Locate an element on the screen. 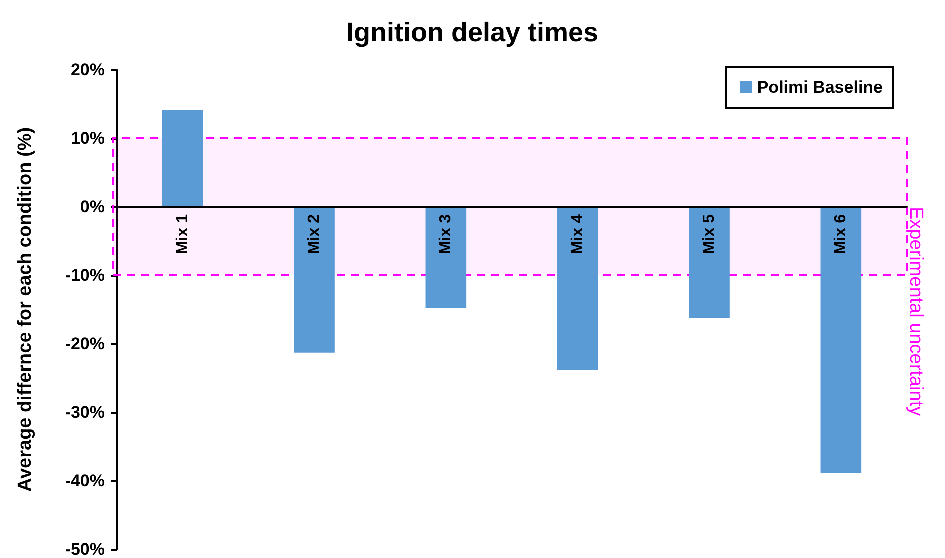 The height and width of the screenshot is (558, 945). chart-title: Ignition delay times is located at coordinates (472, 33).